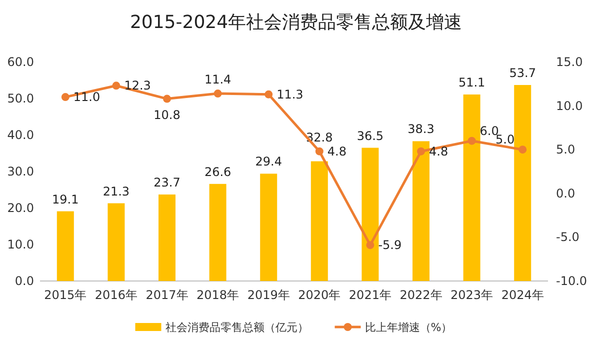 The image size is (592, 349). I want to click on x-tick-label: 2020年, so click(319, 295).